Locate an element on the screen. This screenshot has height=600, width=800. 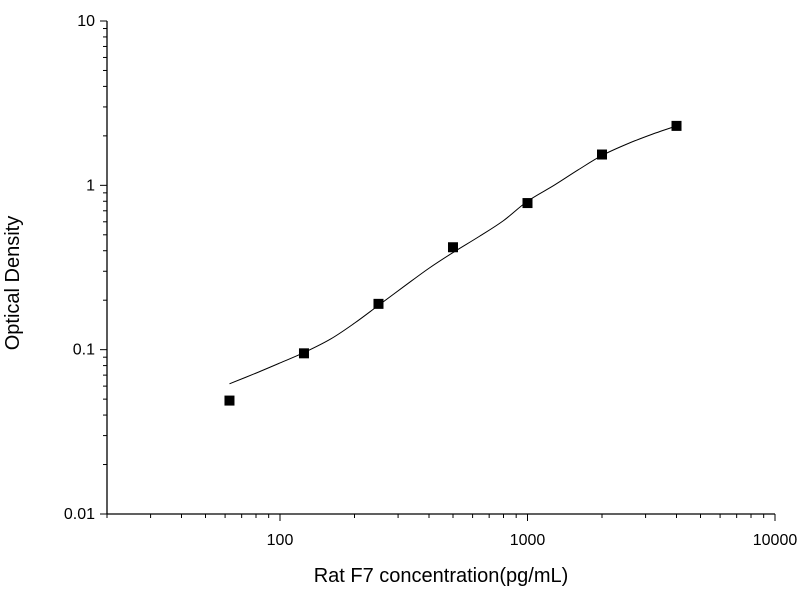
x-tick-label: 100 is located at coordinates (280, 540).